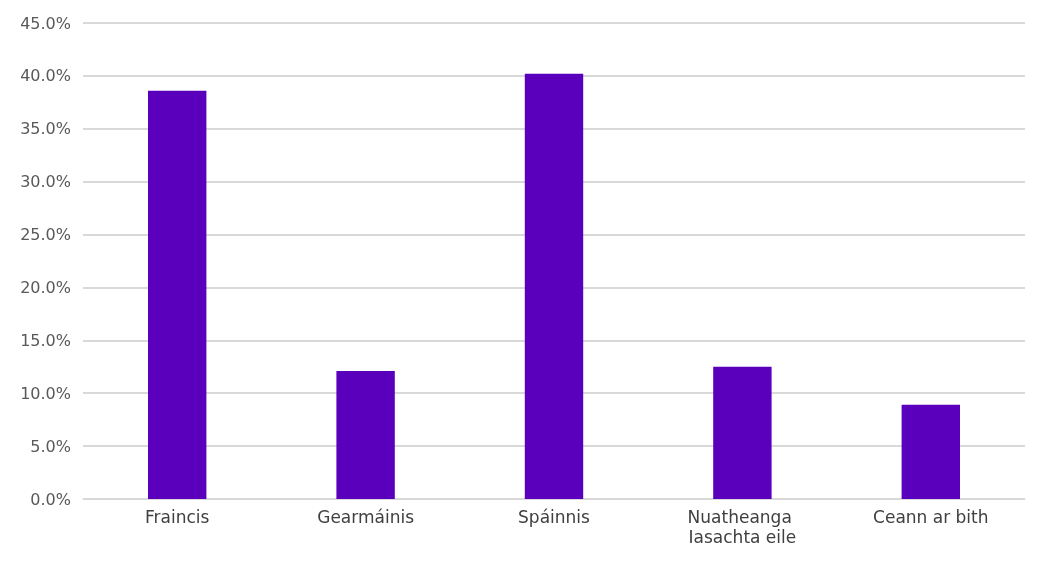 The height and width of the screenshot is (564, 1045). I want to click on y-tick-label: 5.0%, so click(50, 446).